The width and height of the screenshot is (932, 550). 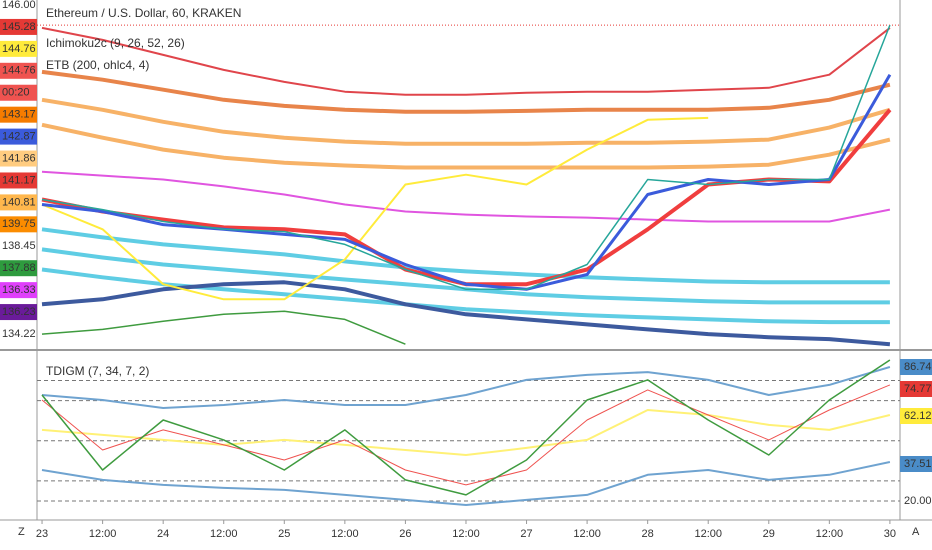 I want to click on scale-label: 139.75, so click(x=19, y=224).